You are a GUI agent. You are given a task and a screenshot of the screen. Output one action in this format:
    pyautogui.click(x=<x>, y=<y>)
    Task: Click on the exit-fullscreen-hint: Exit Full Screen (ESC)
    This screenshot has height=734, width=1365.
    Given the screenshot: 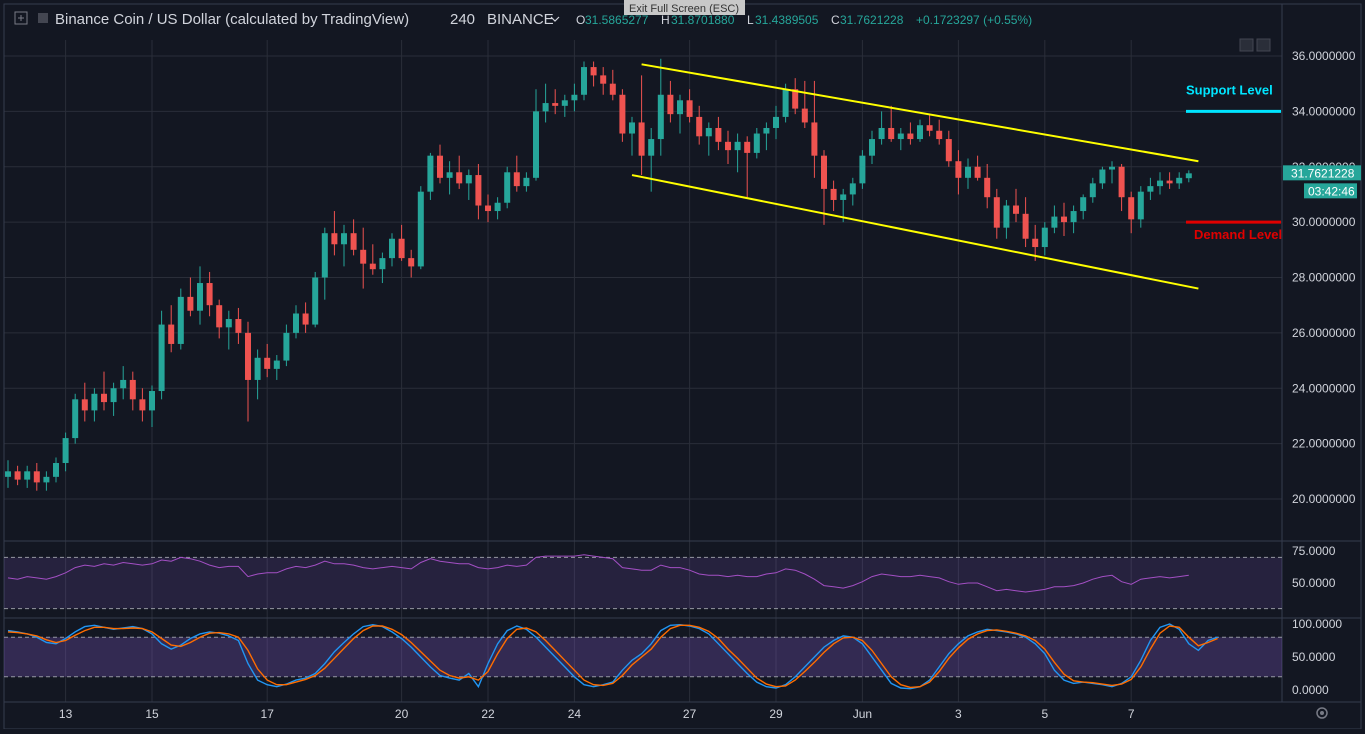 What is the action you would take?
    pyautogui.click(x=684, y=9)
    